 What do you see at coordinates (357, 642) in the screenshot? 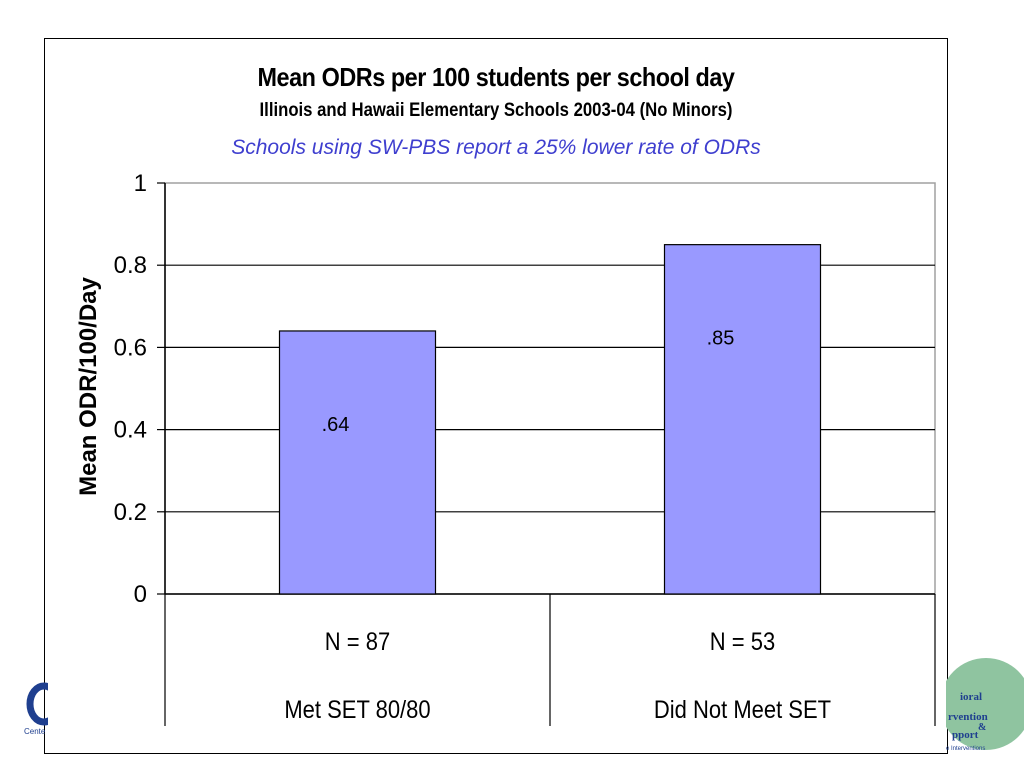
I see `category-count-label: N = 87` at bounding box center [357, 642].